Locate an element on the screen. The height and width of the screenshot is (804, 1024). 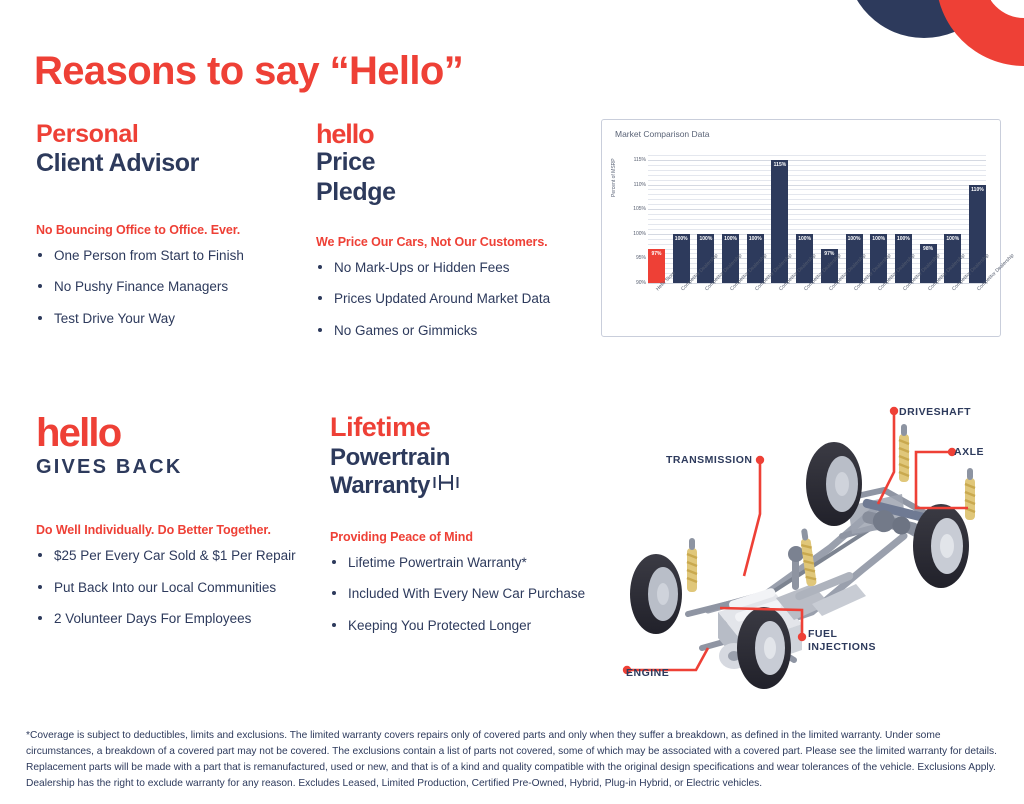
chart-bar-value-label: 115% is located at coordinates (780, 164).